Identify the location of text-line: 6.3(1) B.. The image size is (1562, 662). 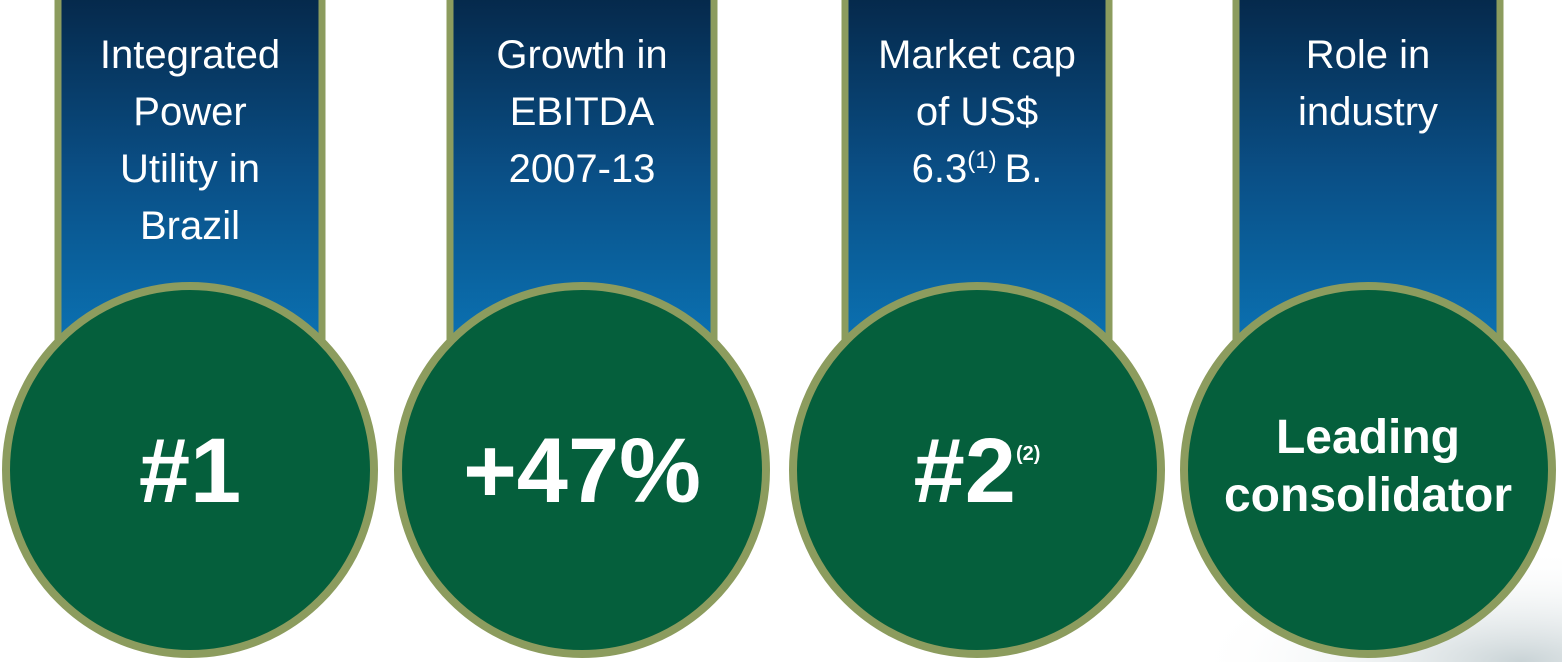
(977, 169).